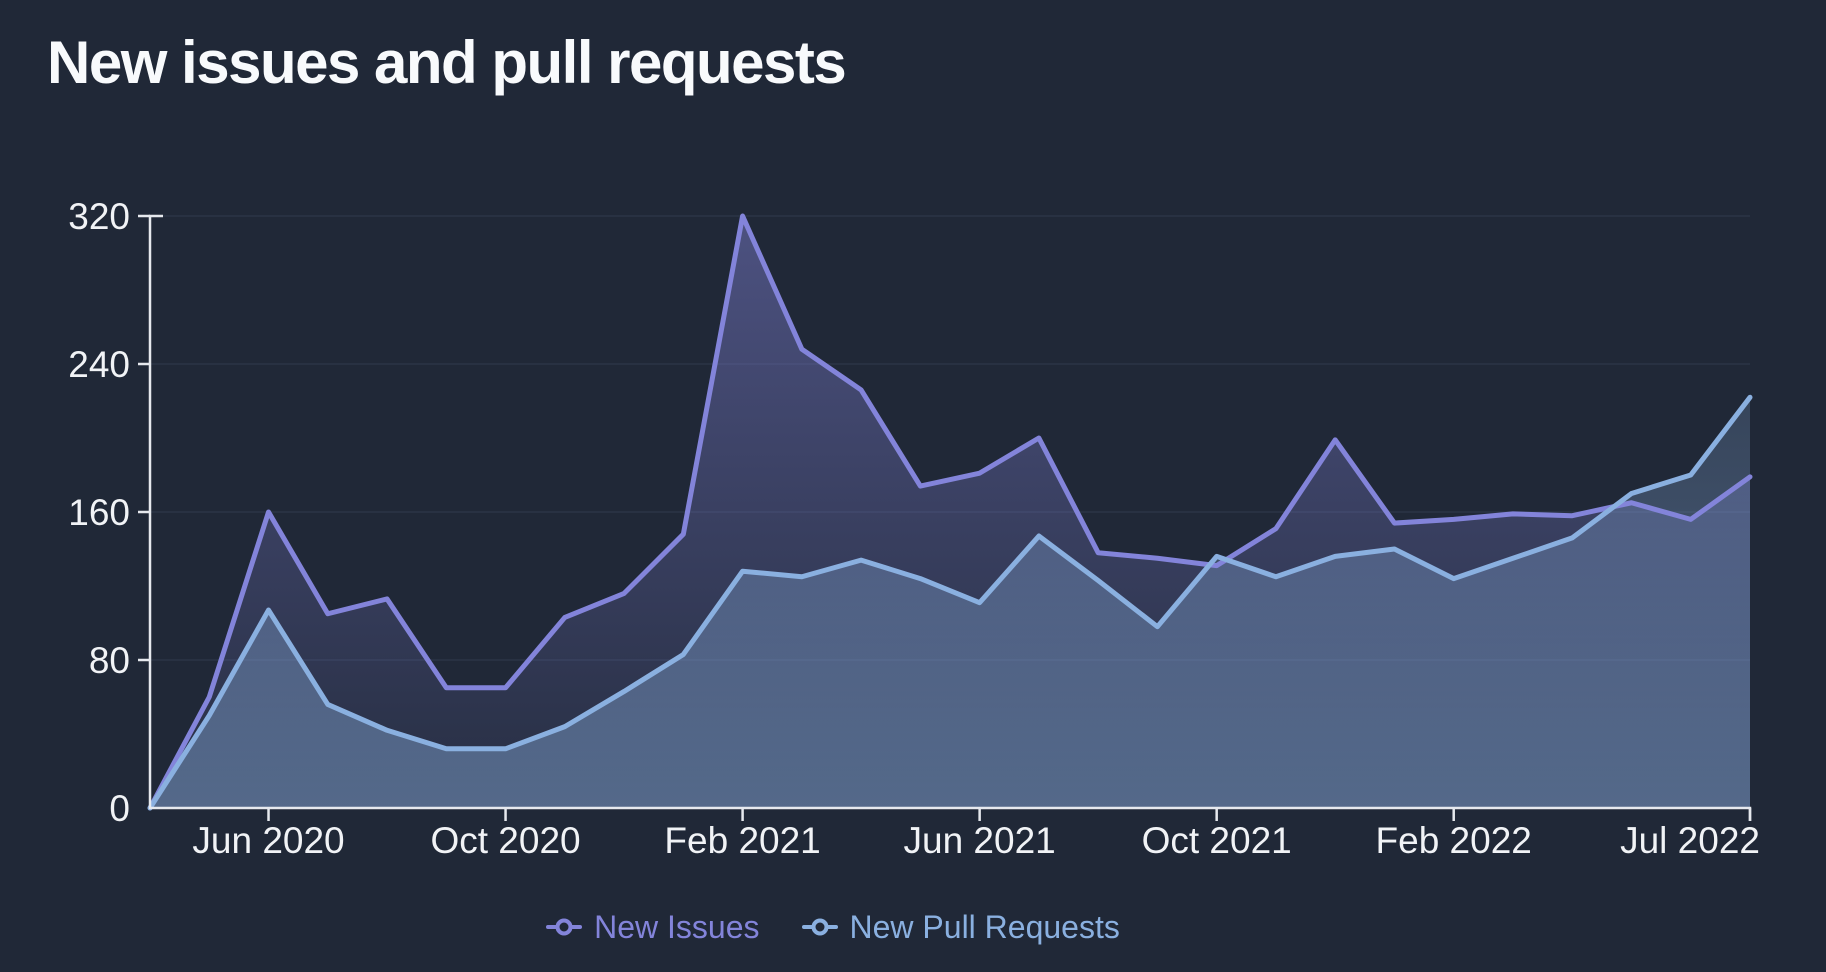  Describe the element at coordinates (1454, 840) in the screenshot. I see `x-axis-label: Feb 2022` at that location.